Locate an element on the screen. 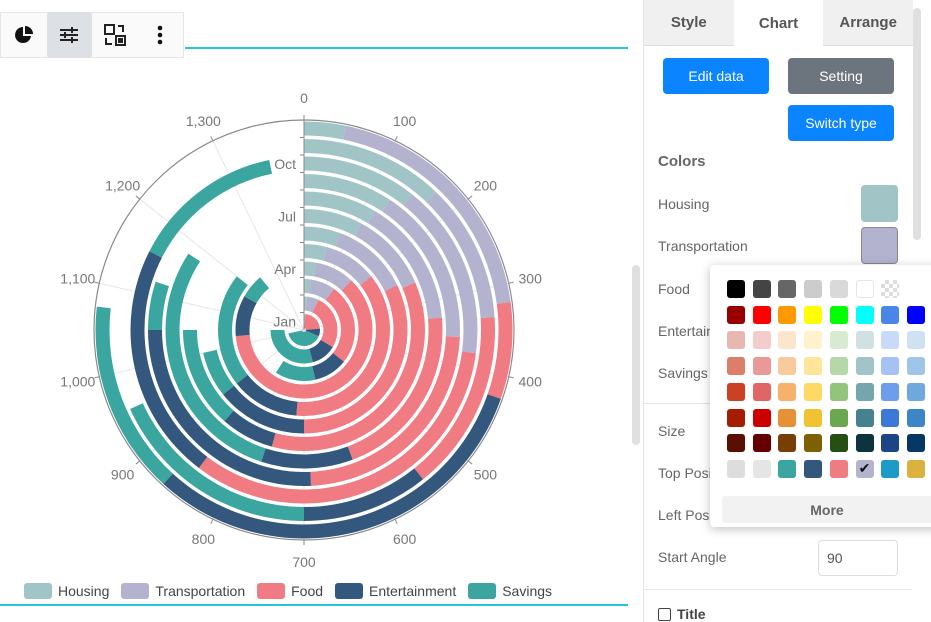 The width and height of the screenshot is (931, 622). bar-food-oct is located at coordinates (337, 427).